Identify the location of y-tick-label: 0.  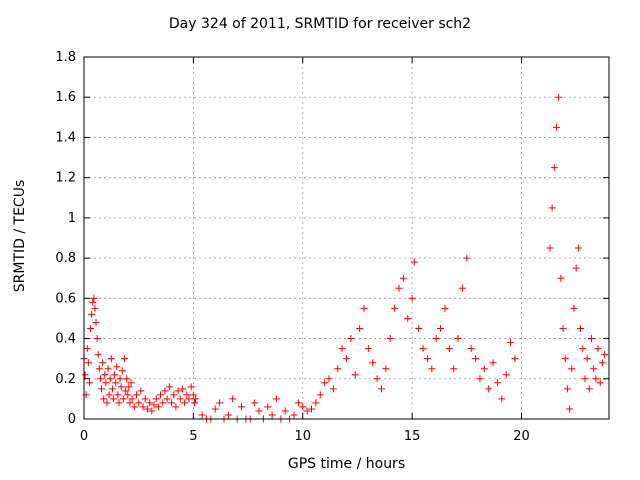
(72, 419).